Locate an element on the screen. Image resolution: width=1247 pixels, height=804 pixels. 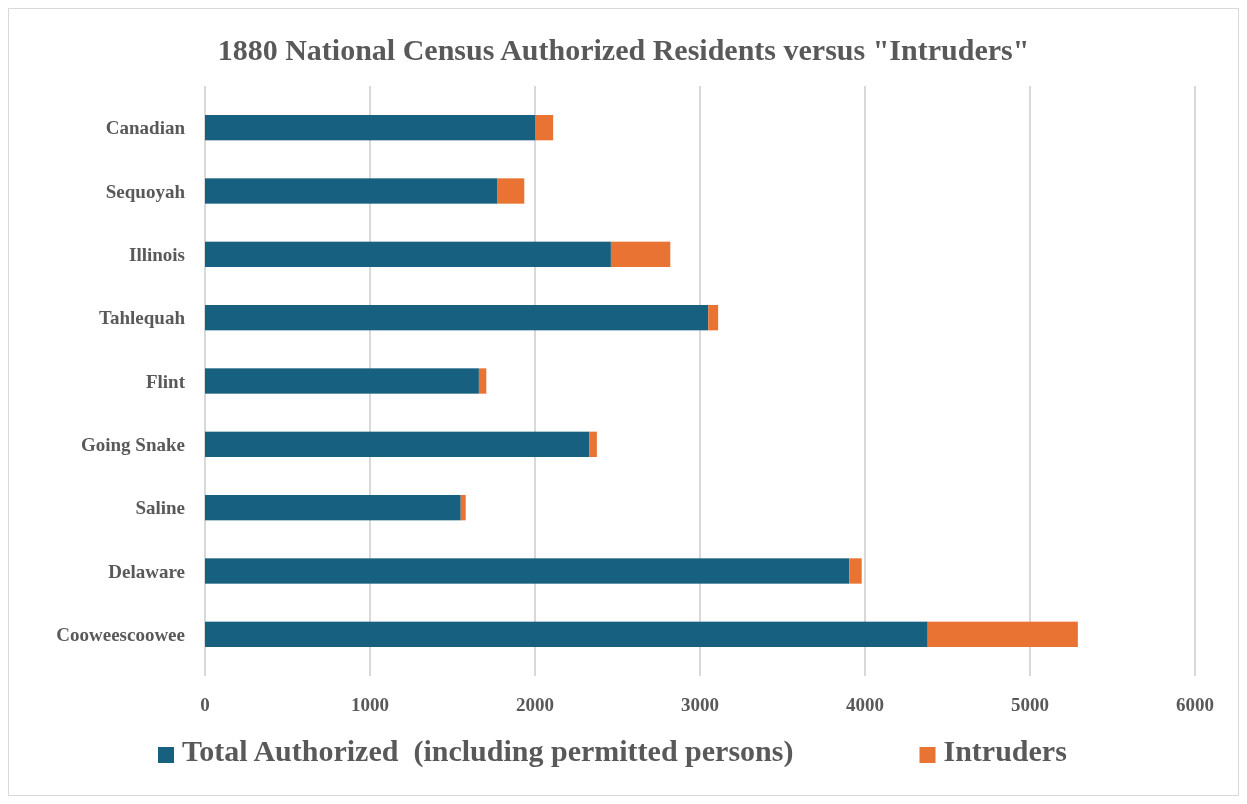
y-tick-label: Saline is located at coordinates (160, 508).